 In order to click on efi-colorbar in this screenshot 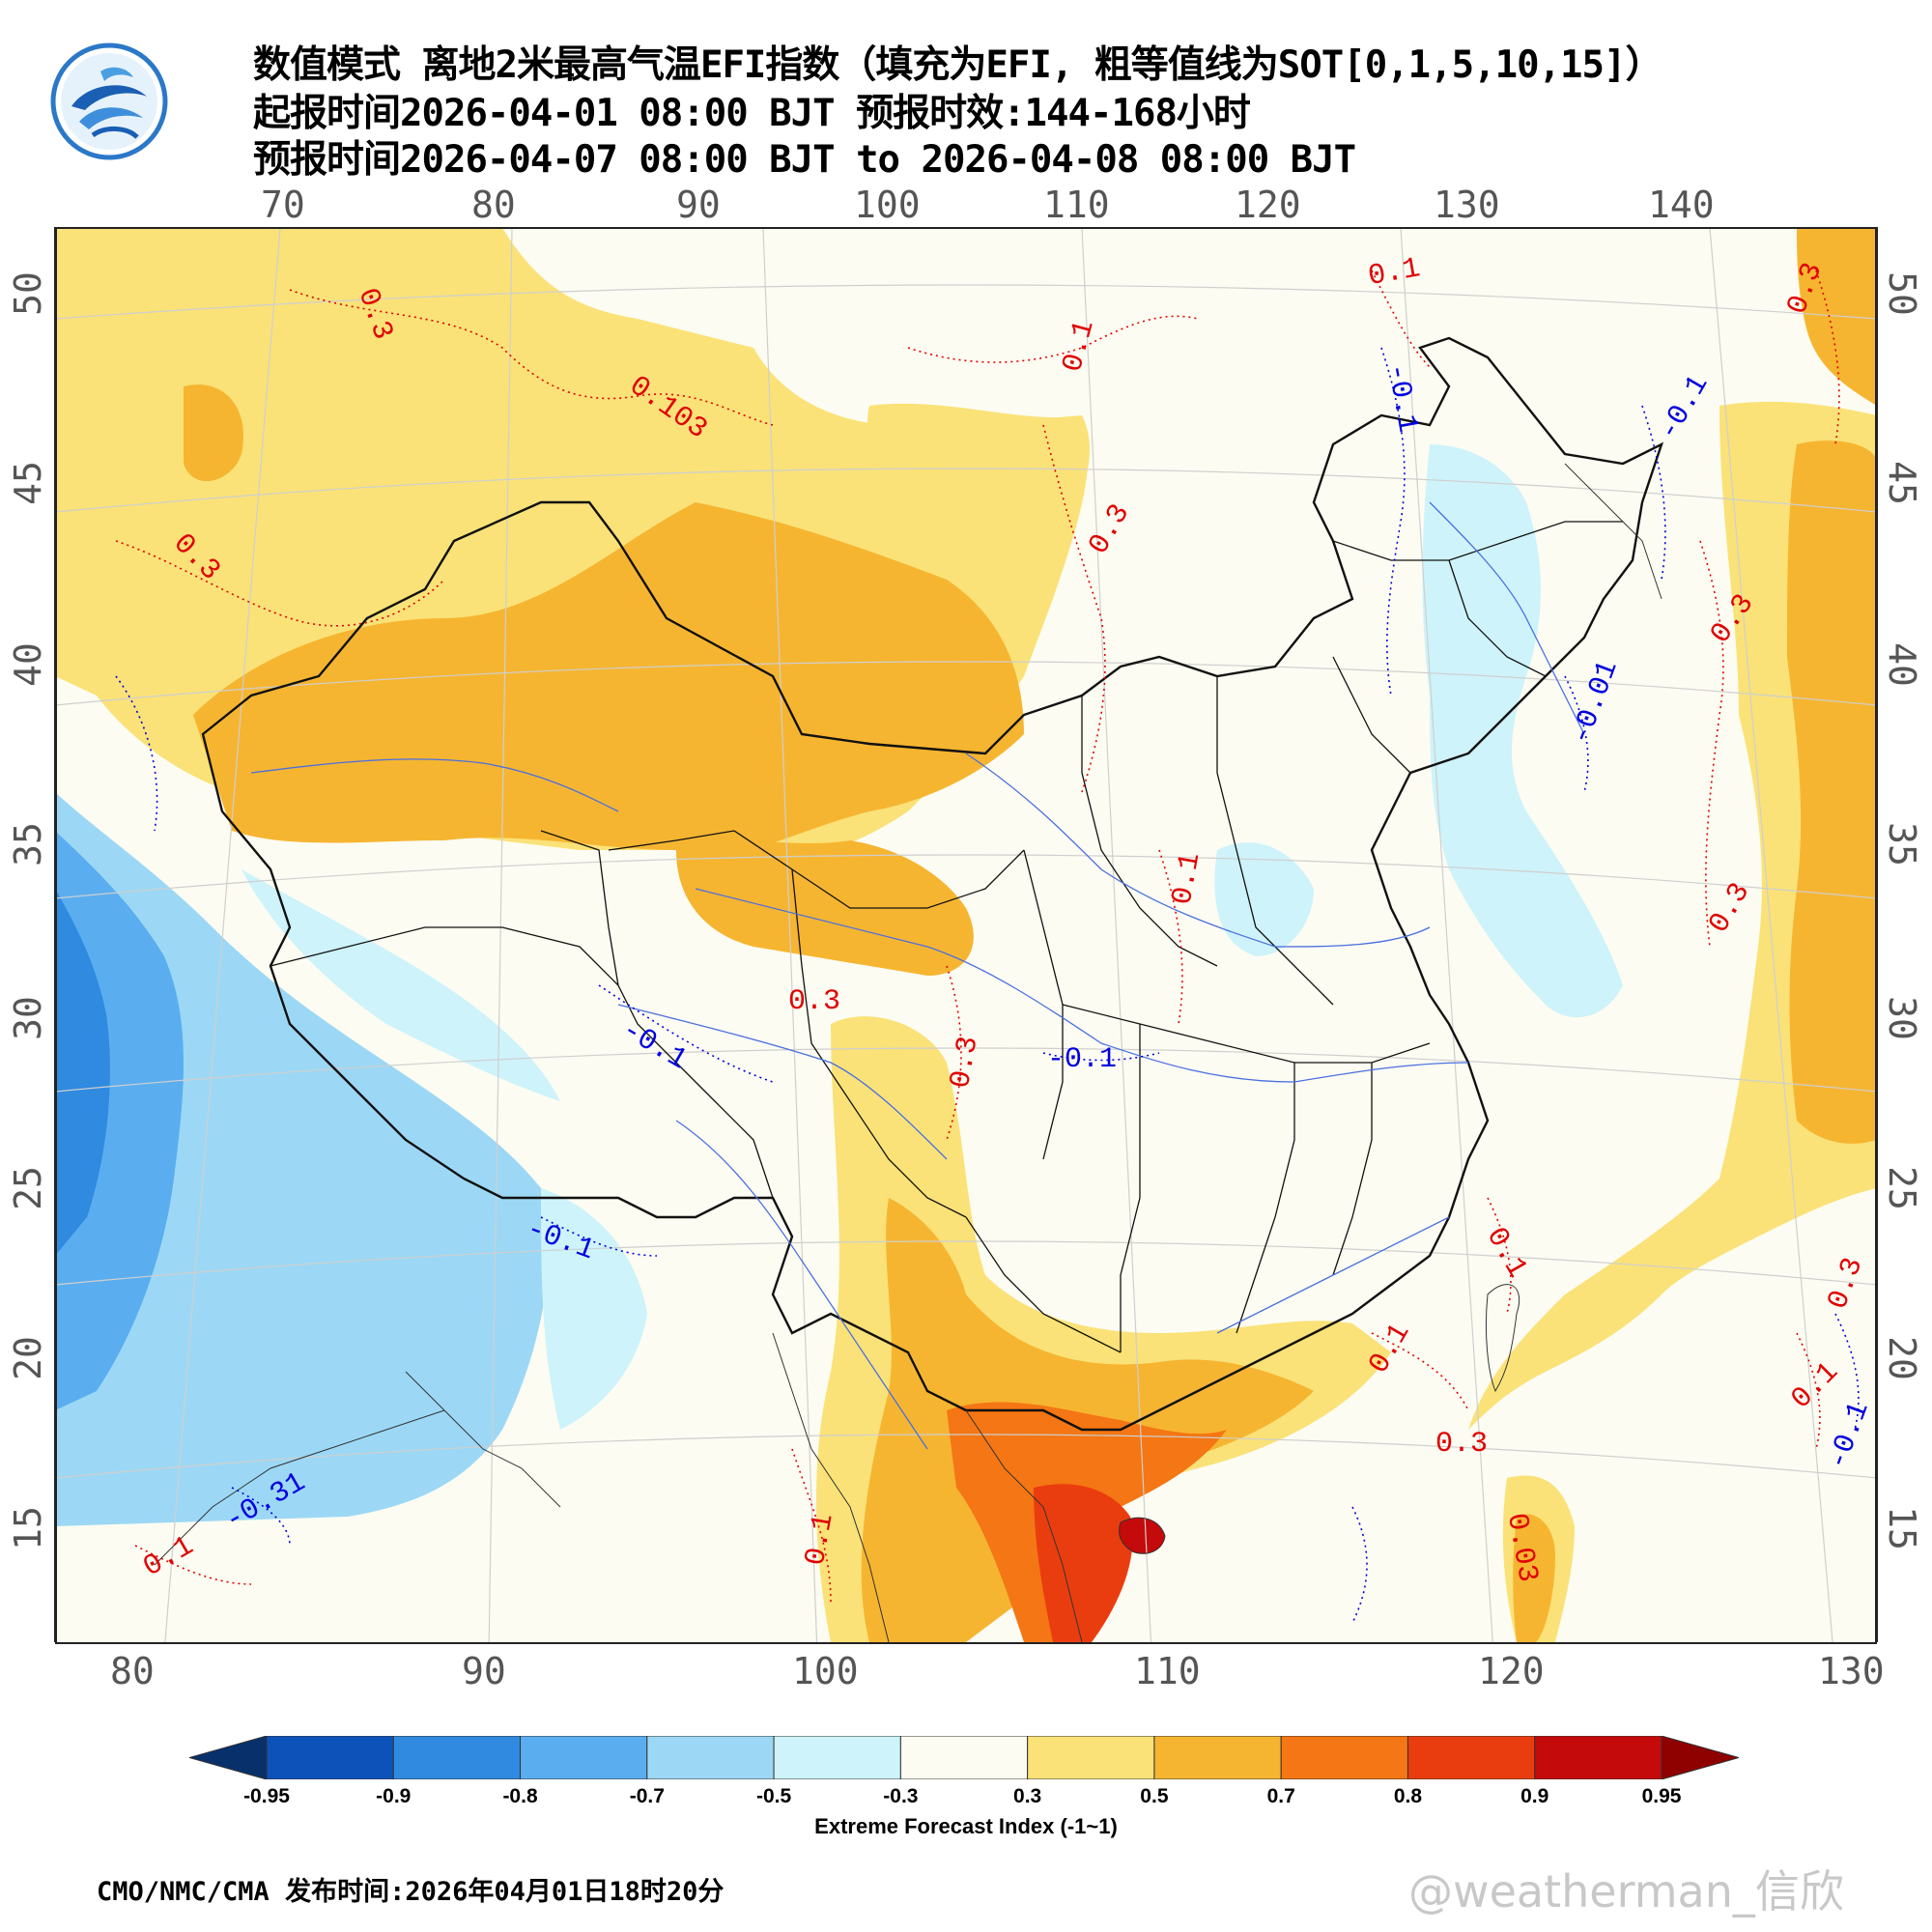, I will do `click(964, 1757)`.